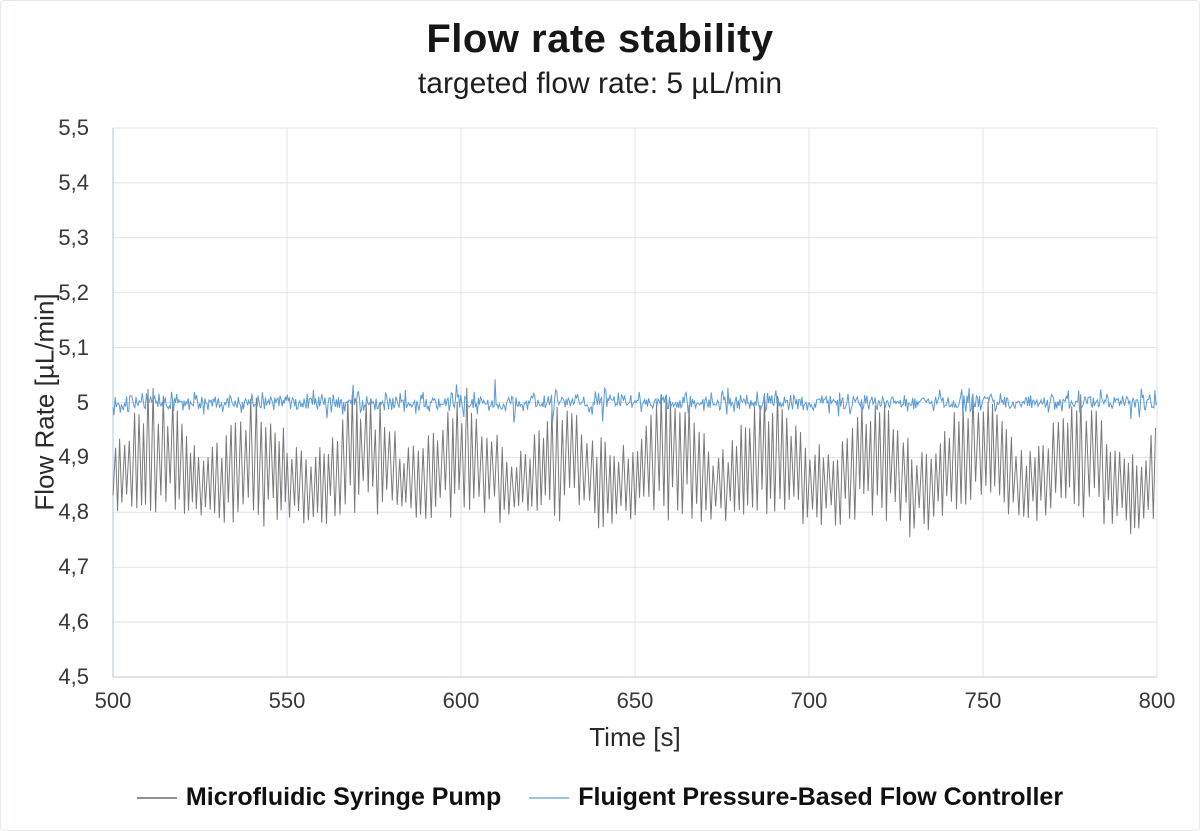  Describe the element at coordinates (82, 402) in the screenshot. I see `y-tick-label: 5` at that location.